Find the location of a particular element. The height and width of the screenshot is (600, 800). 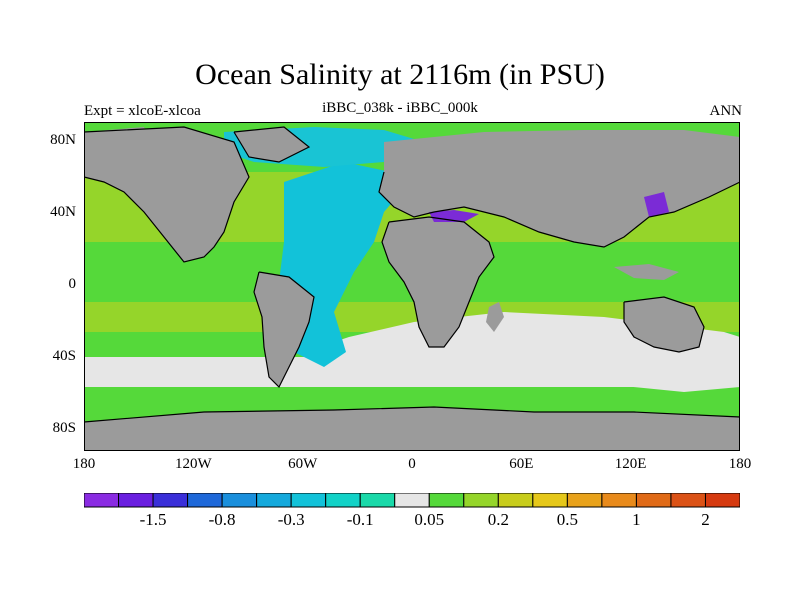

colorbar-label: 0.2 is located at coordinates (498, 519).